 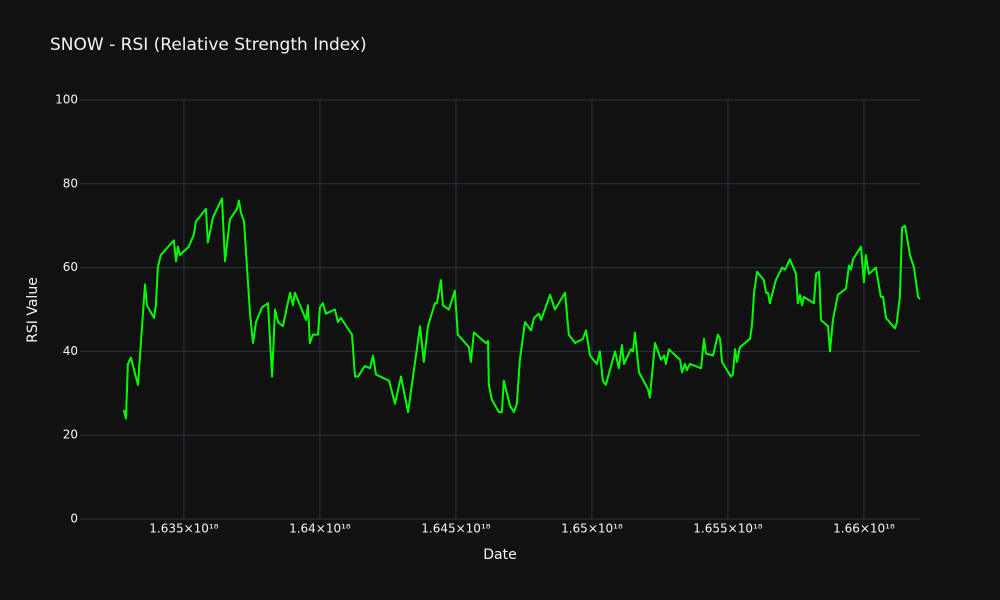 I want to click on y-tick-label: 0, so click(x=74, y=519).